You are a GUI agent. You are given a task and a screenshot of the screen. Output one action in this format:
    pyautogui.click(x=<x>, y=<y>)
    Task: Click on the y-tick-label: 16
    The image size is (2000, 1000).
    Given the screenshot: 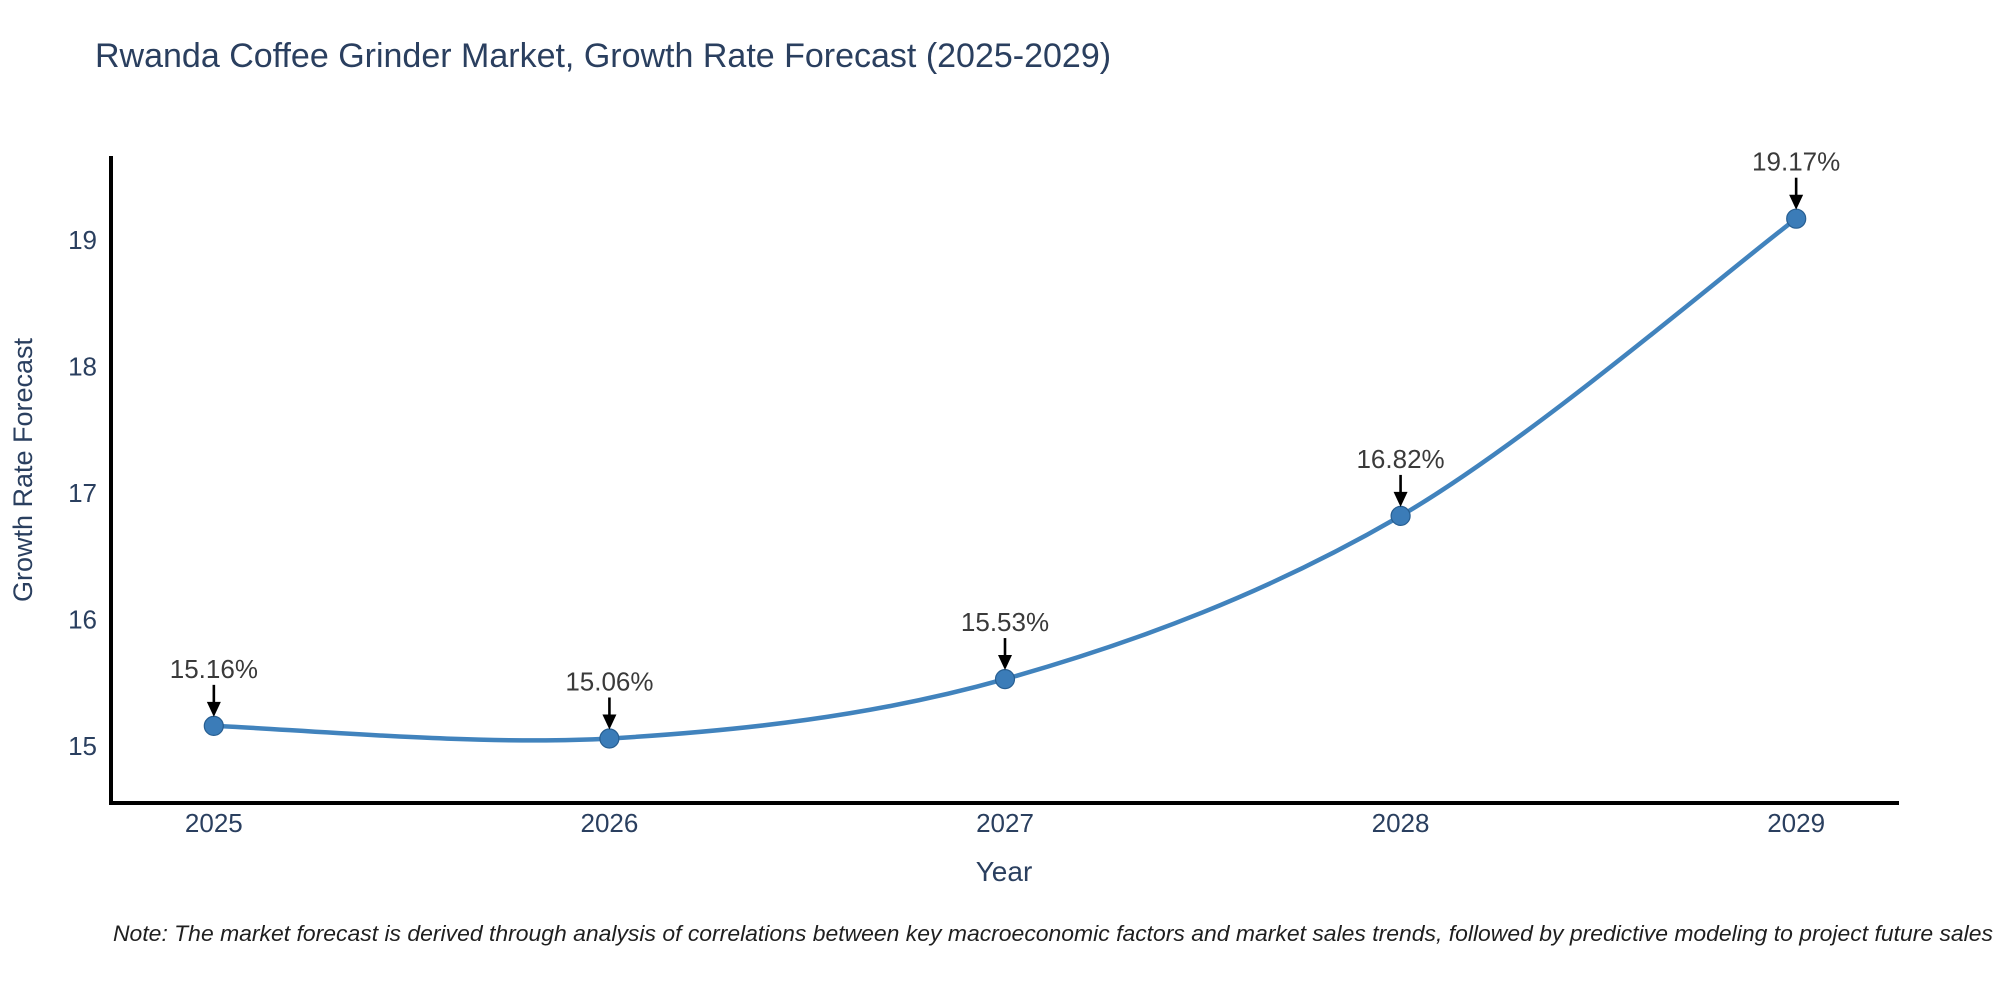 What is the action you would take?
    pyautogui.click(x=82, y=620)
    